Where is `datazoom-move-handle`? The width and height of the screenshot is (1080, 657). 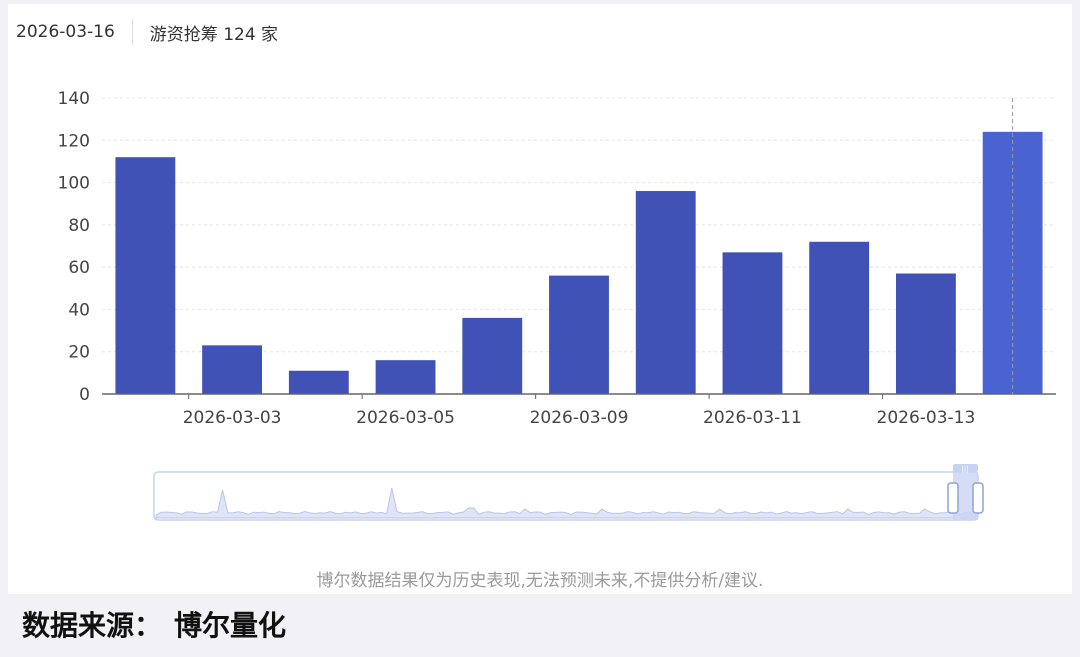
datazoom-move-handle is located at coordinates (965, 468).